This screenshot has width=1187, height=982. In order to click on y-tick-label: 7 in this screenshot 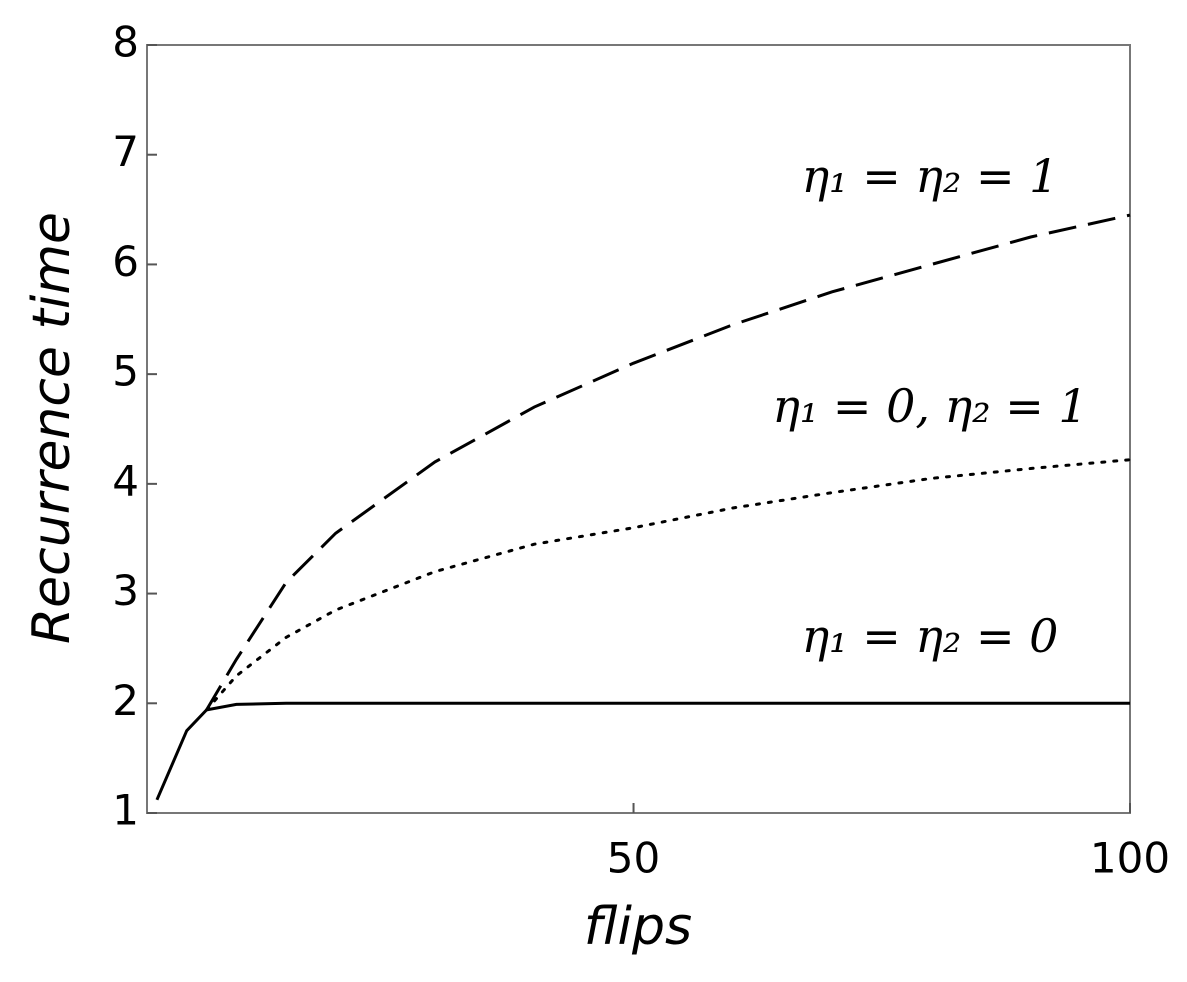, I will do `click(125, 151)`.